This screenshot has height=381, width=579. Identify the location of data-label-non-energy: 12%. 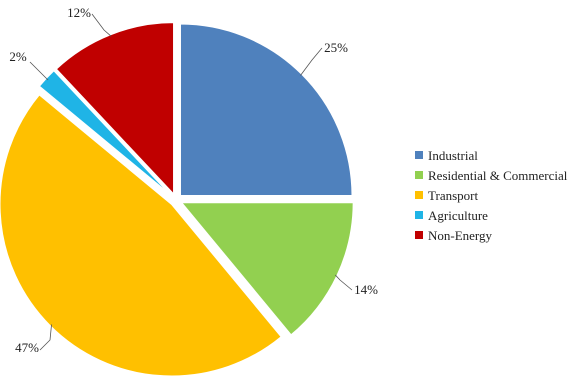
(79, 12).